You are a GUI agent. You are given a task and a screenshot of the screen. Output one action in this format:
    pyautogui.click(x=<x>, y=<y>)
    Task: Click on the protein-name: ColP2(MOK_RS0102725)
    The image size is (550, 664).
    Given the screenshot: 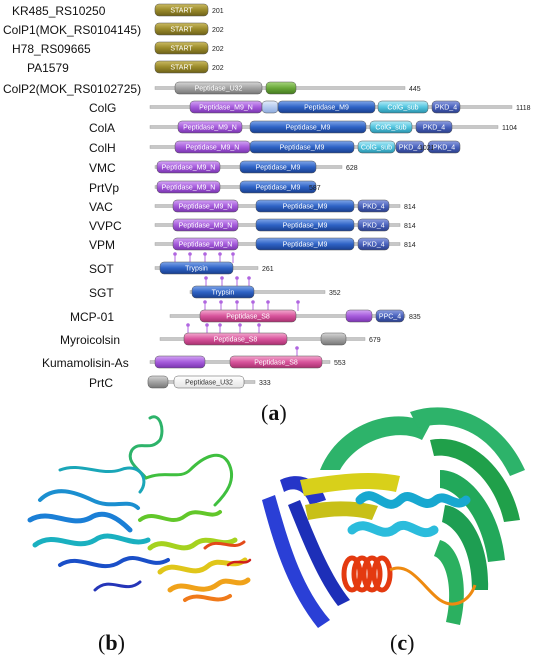 What is the action you would take?
    pyautogui.click(x=72, y=89)
    